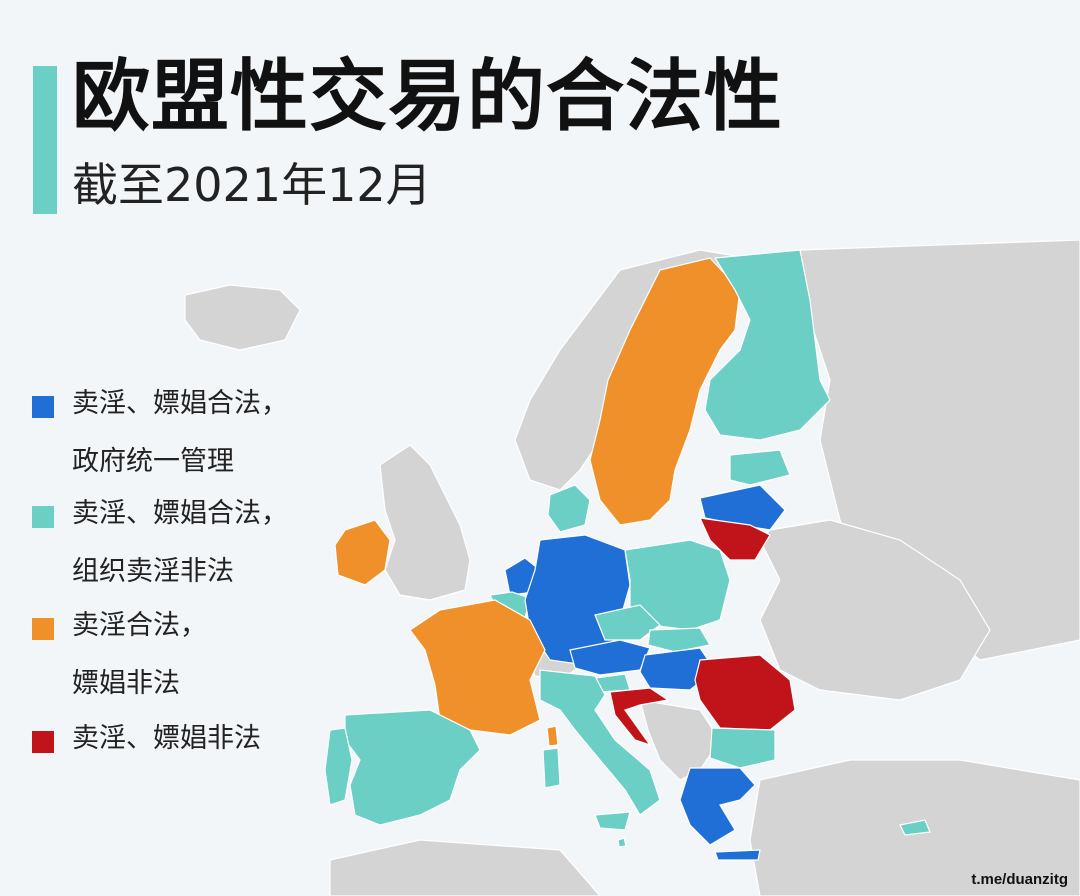 The height and width of the screenshot is (896, 1080). Describe the element at coordinates (600, 742) in the screenshot. I see `region-italy` at that location.